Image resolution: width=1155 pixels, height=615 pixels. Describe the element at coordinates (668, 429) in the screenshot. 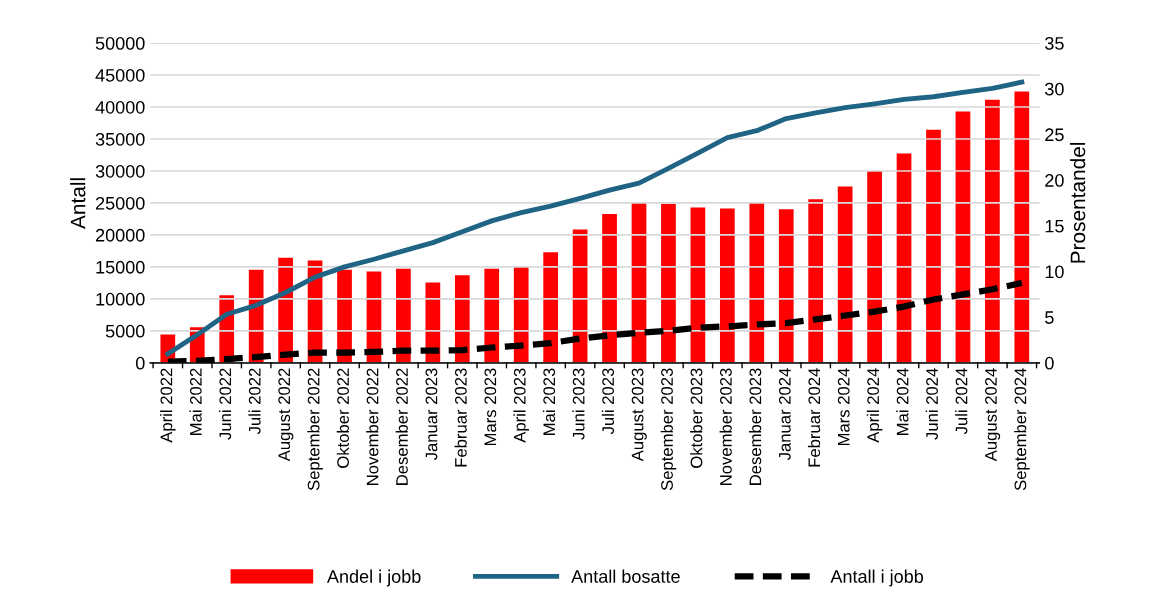

I see `x-tick-label: September 2023` at that location.